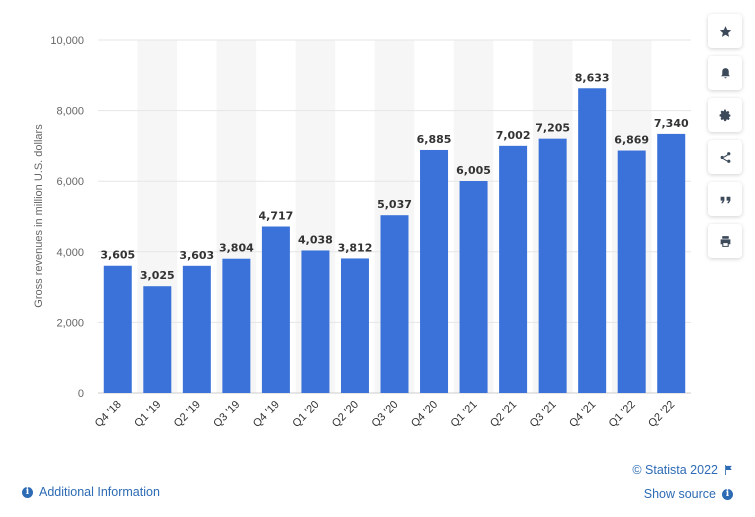 The image size is (755, 517). Describe the element at coordinates (39, 216) in the screenshot. I see `y-axis-label: Gross revenues in million U.S. dollars` at that location.